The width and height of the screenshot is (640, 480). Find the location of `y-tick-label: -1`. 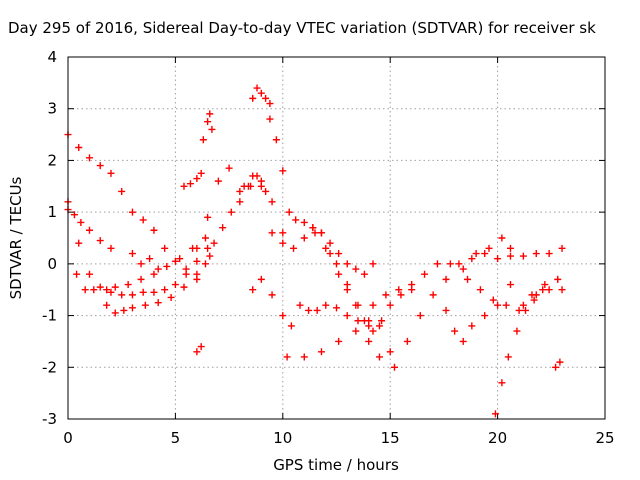

y-tick-label: -1 is located at coordinates (49, 316).